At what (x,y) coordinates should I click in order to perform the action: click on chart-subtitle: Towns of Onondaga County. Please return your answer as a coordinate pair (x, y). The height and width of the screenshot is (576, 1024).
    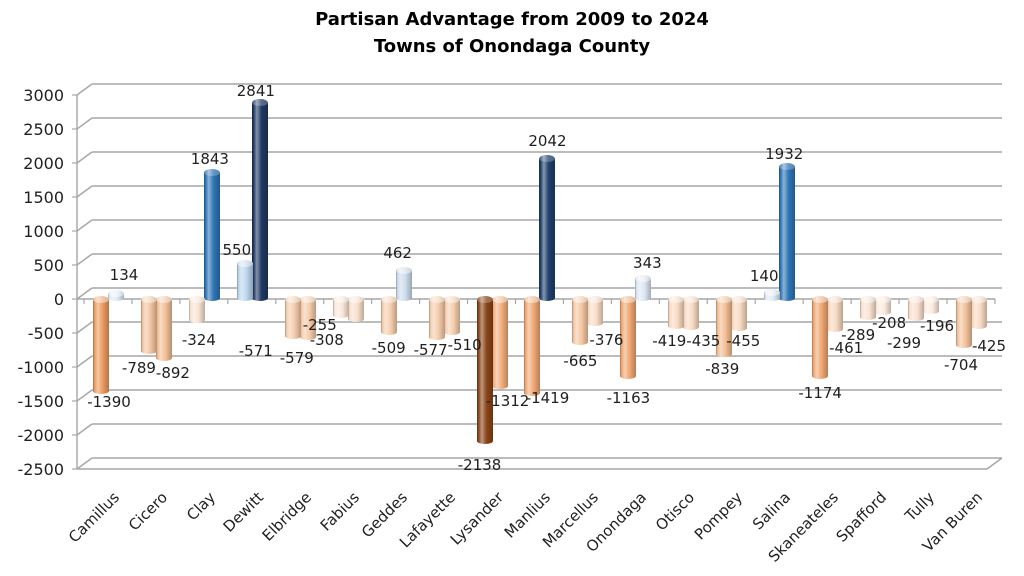
    Looking at the image, I should click on (512, 46).